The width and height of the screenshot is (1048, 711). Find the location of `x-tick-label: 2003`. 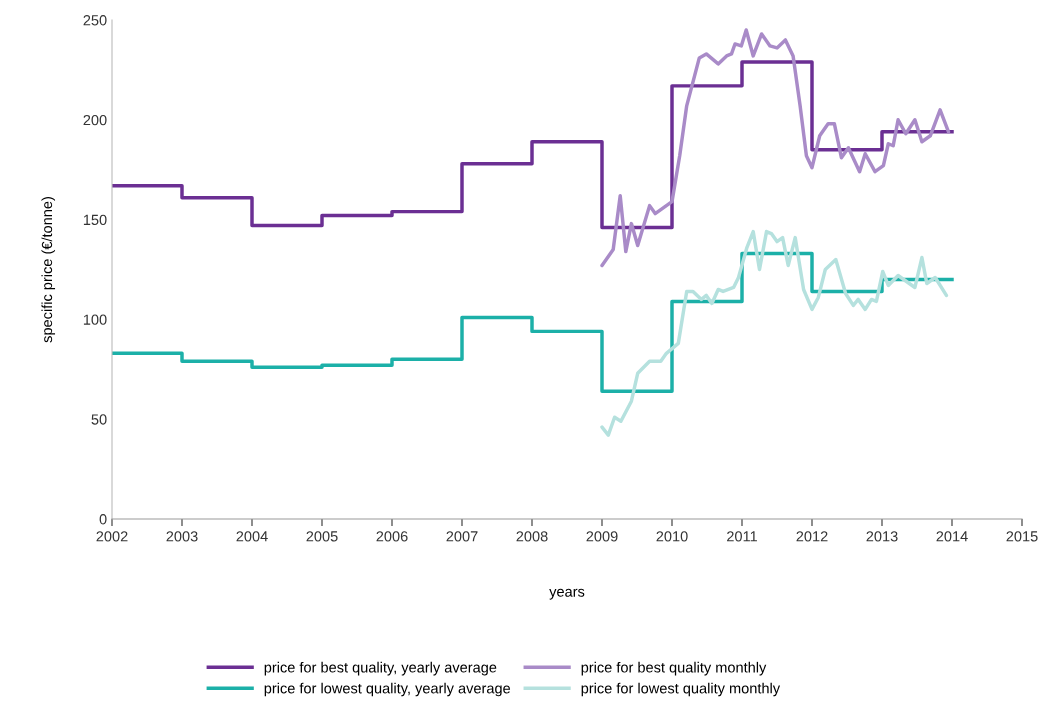

x-tick-label: 2003 is located at coordinates (182, 536).